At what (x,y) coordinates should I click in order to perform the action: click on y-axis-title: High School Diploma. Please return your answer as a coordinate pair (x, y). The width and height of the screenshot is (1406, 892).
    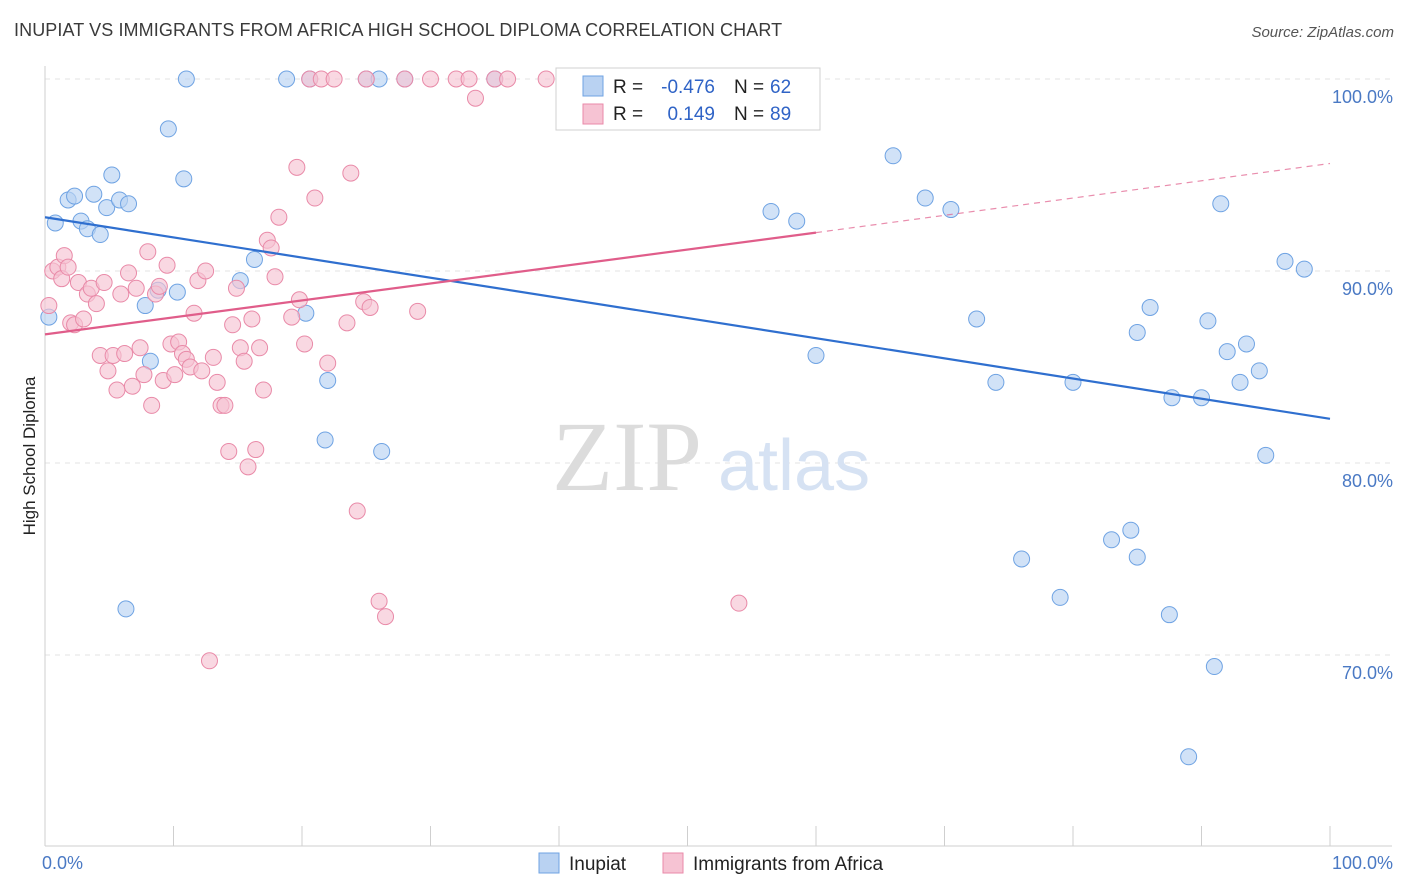
    Looking at the image, I should click on (29, 455).